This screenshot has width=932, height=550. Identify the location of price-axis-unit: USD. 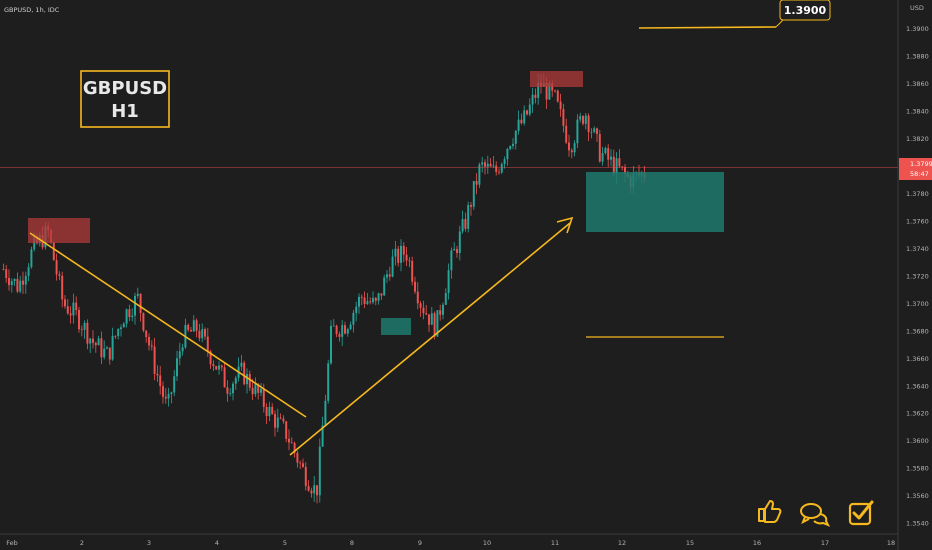
(917, 8).